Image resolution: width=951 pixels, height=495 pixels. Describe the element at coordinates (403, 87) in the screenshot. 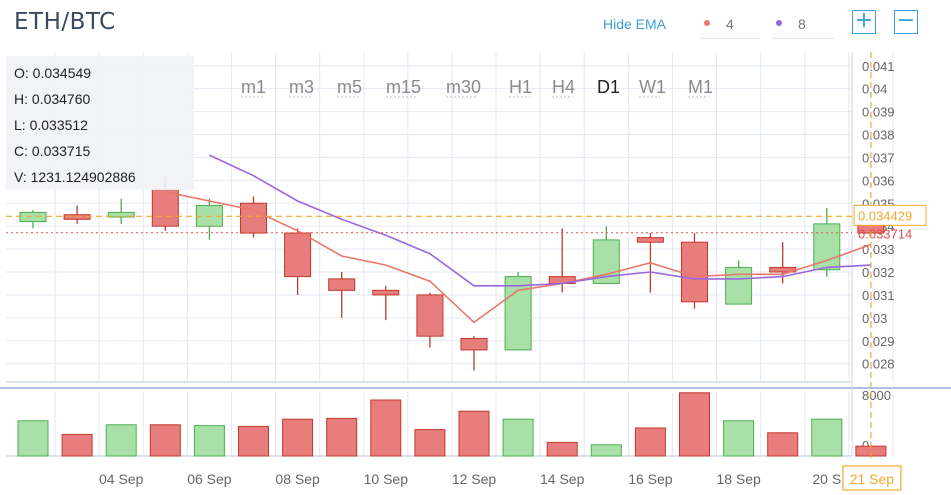

I see `timeframe-m15: m15` at that location.